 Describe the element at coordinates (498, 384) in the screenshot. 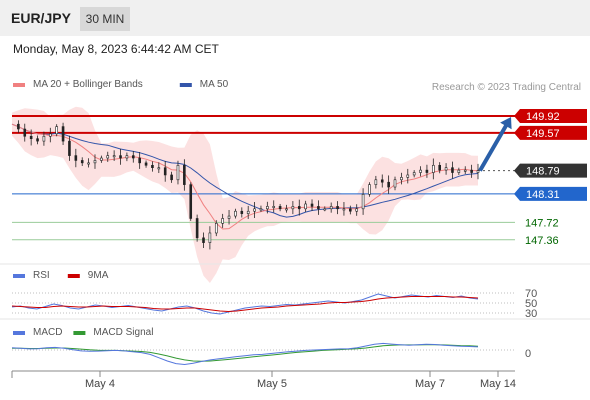

I see `time-tick-label-3: May 14` at that location.